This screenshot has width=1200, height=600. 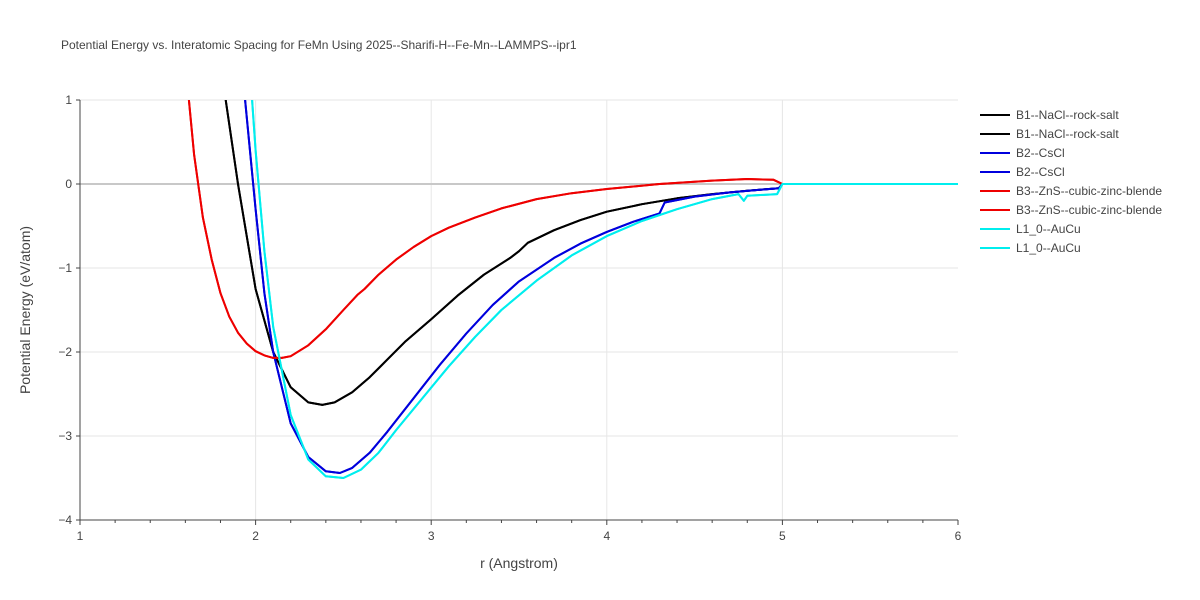 What do you see at coordinates (25, 310) in the screenshot?
I see `y-axis-label: Potential Energy (eV/atom)` at bounding box center [25, 310].